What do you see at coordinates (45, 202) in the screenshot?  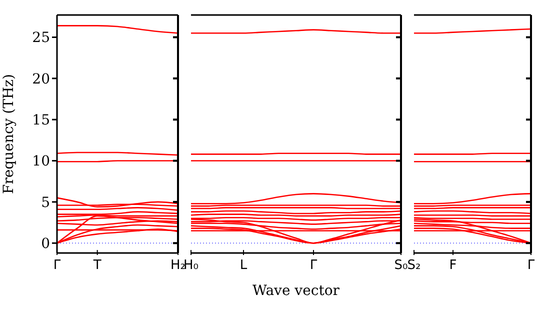 I see `y-tick-label: 5` at bounding box center [45, 202].